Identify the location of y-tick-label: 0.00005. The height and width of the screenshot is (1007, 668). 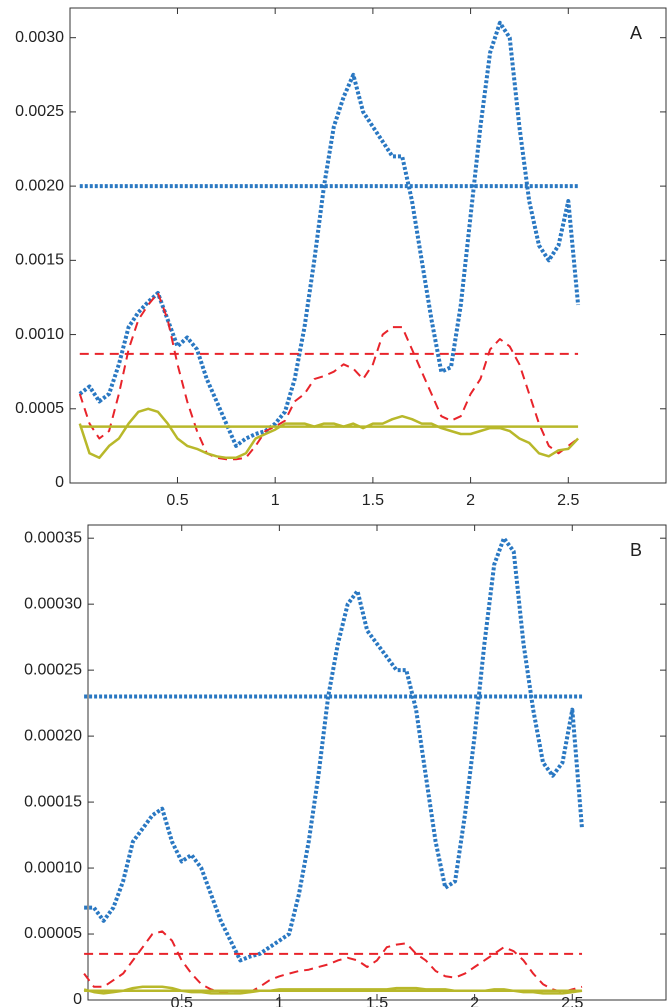
(53, 933).